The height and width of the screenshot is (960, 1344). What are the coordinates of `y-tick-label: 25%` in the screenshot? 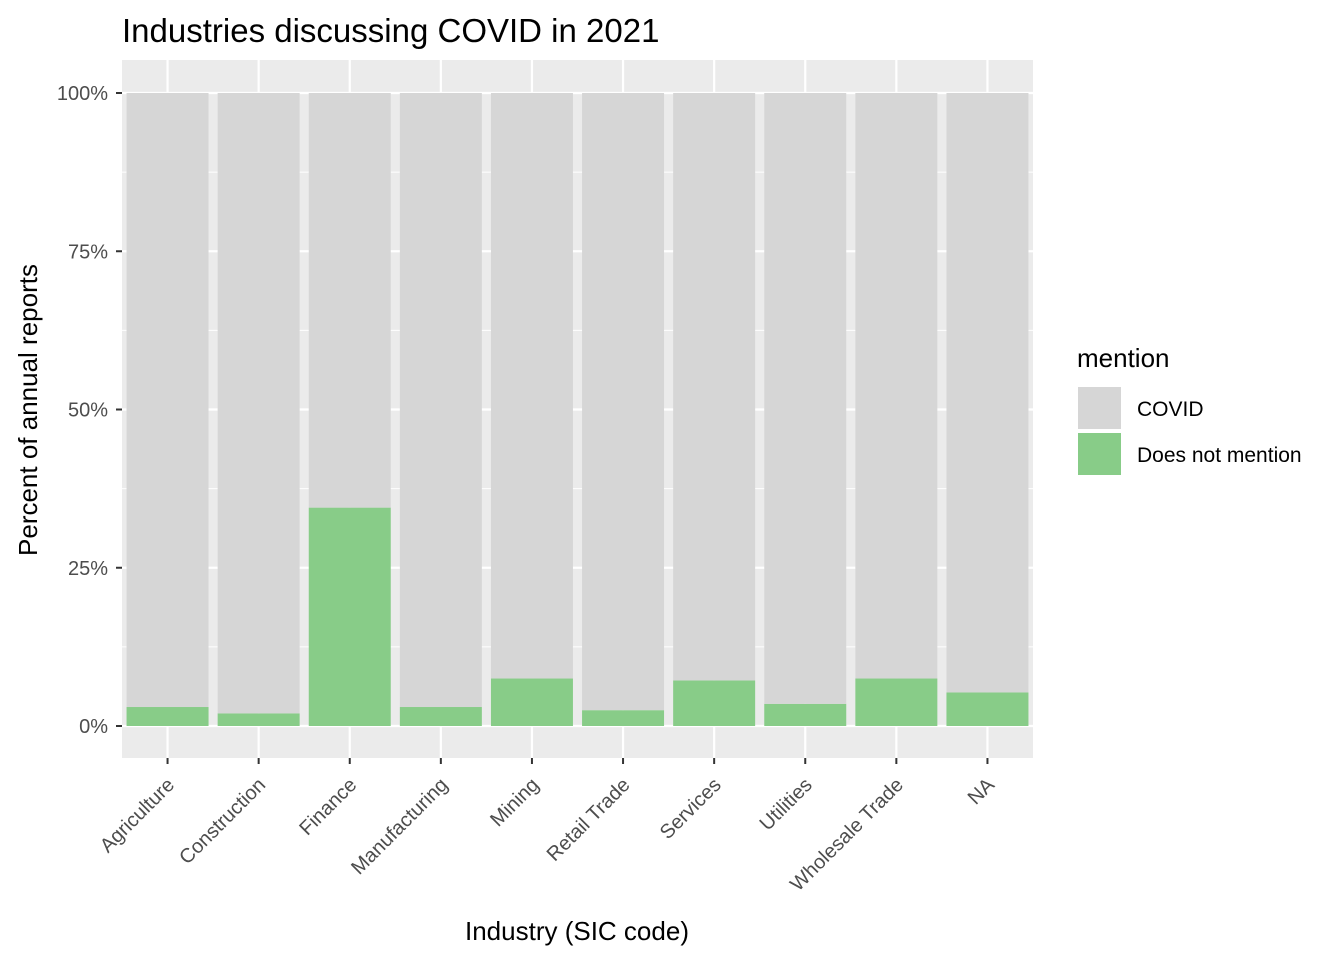 It's located at (88, 569).